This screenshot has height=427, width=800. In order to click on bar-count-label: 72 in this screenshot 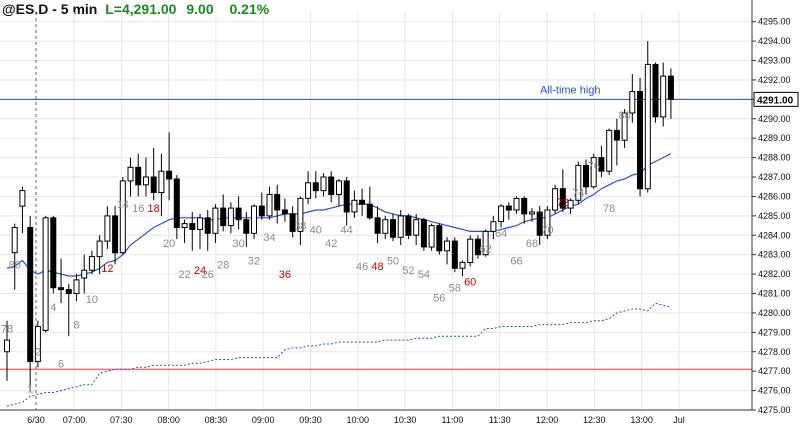, I will do `click(563, 203)`.